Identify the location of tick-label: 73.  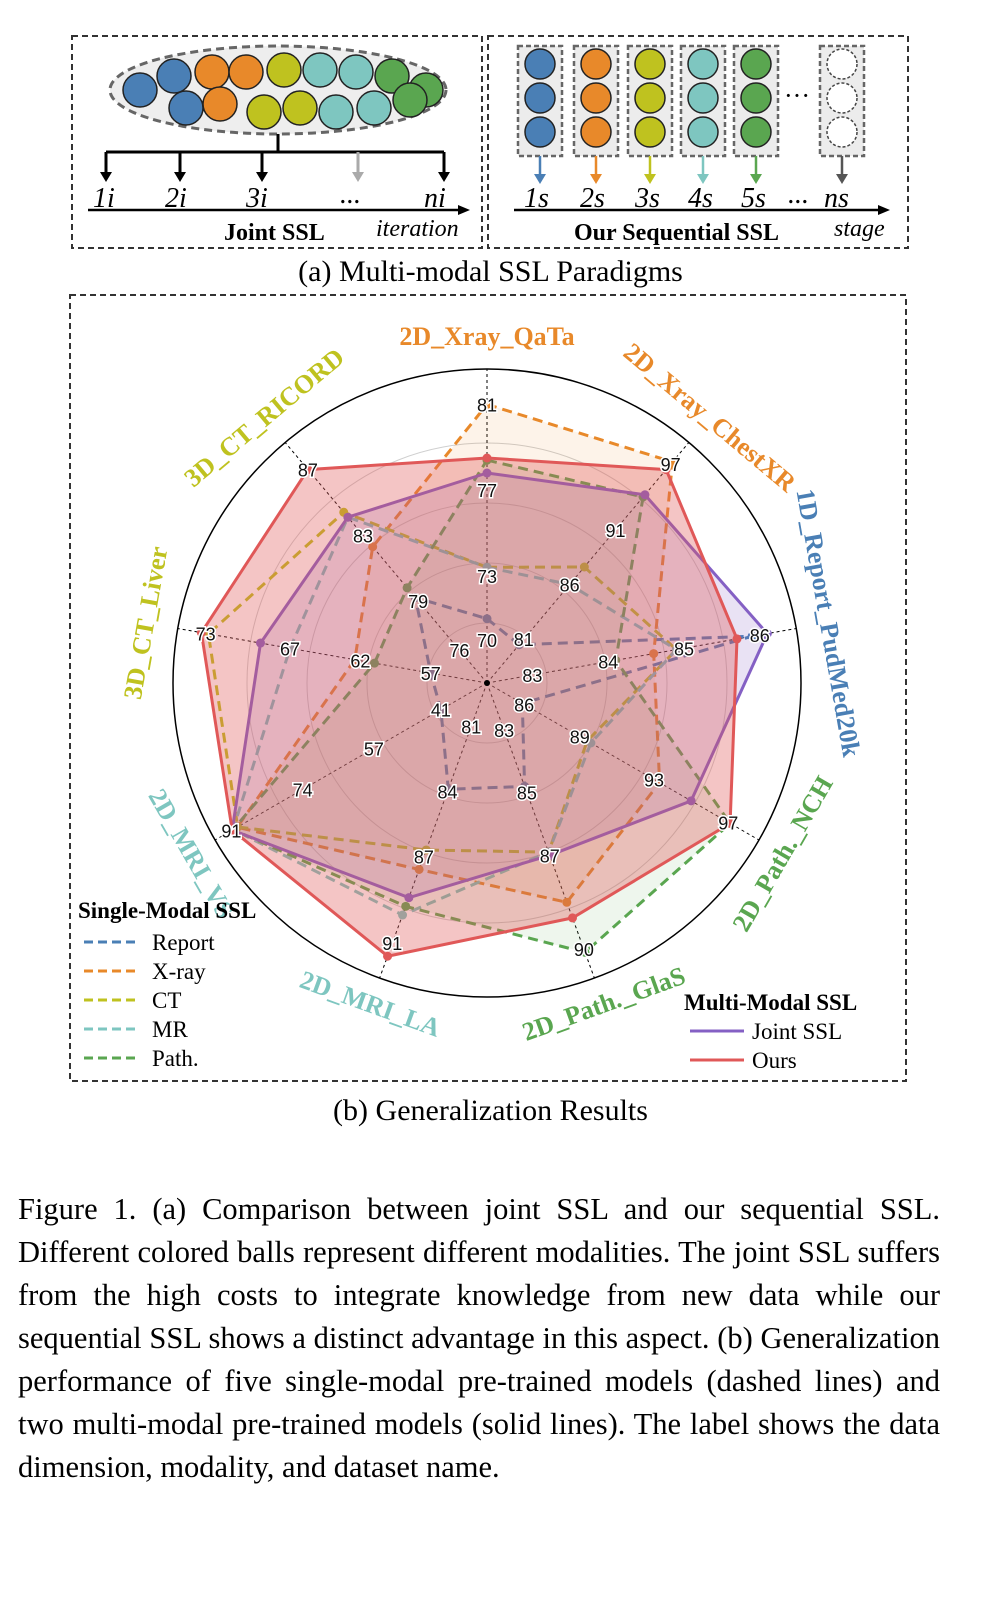
(206, 634).